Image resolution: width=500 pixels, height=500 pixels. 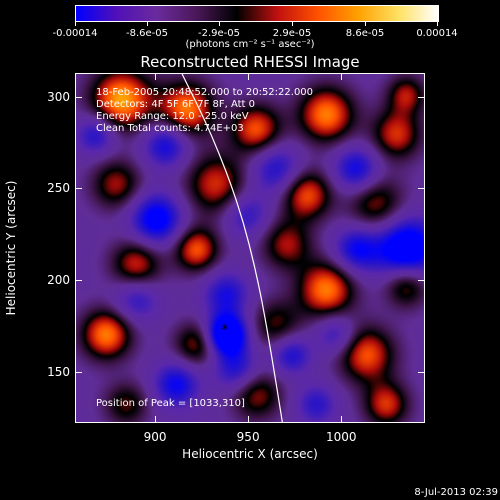 What do you see at coordinates (170, 128) in the screenshot?
I see `info-total-counts: Clean Total counts: 4.74E+03` at bounding box center [170, 128].